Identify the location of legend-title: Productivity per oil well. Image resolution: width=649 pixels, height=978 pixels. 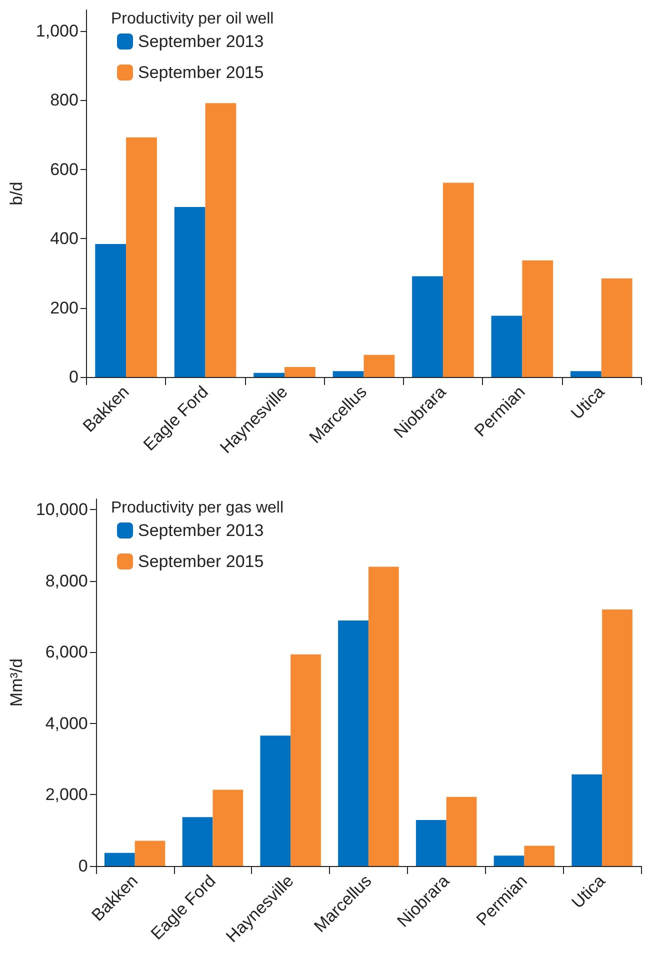
(192, 19).